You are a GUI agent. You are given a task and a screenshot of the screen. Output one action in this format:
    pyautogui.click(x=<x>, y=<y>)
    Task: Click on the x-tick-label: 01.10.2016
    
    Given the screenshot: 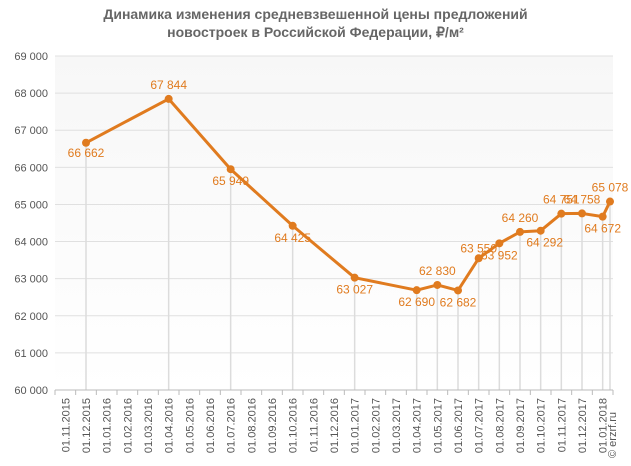 What is the action you would take?
    pyautogui.click(x=294, y=425)
    